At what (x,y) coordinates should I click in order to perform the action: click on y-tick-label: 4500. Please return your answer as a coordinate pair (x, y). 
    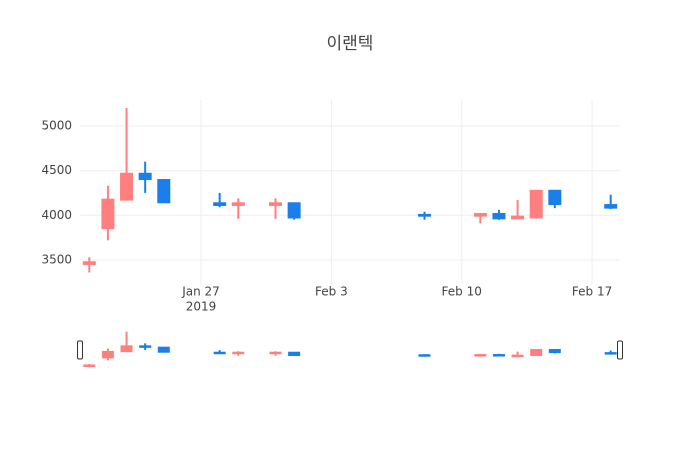
    Looking at the image, I should click on (56, 170).